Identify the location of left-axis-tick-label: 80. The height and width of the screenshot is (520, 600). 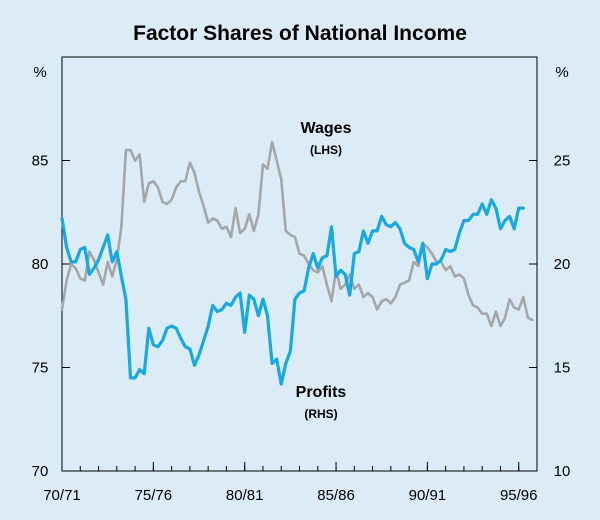
(40, 264).